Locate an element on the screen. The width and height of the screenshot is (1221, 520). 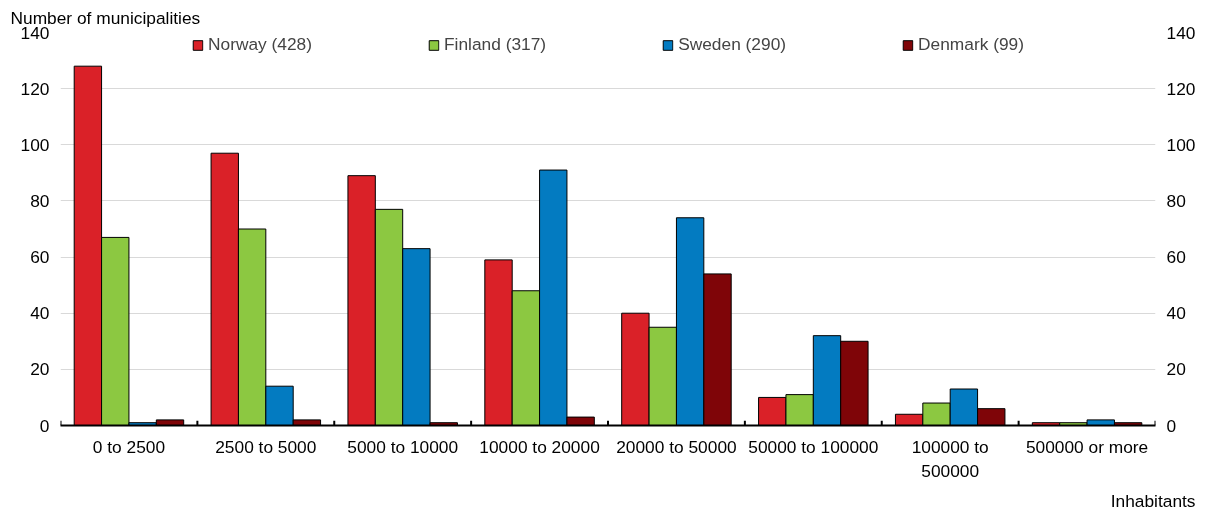
legend-label: Norway (428) is located at coordinates (260, 44).